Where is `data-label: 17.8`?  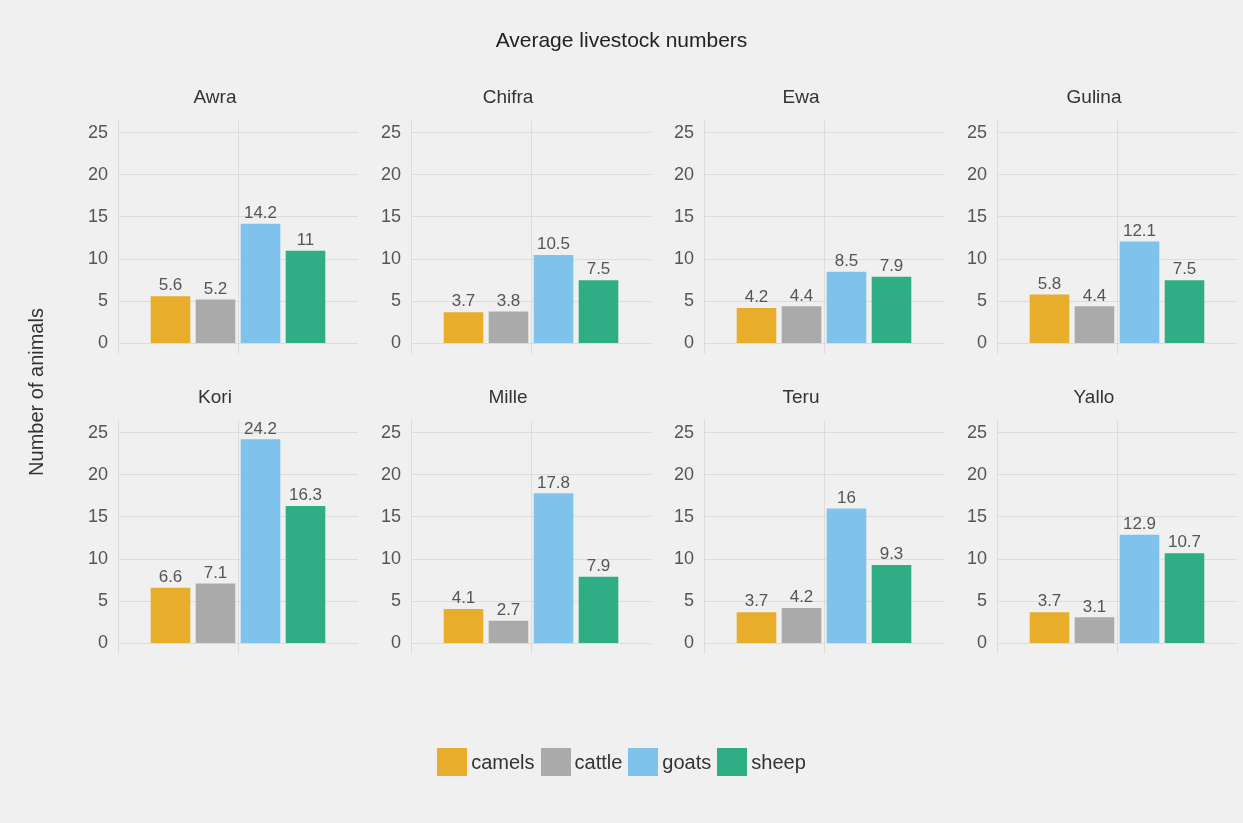
data-label: 17.8 is located at coordinates (553, 482).